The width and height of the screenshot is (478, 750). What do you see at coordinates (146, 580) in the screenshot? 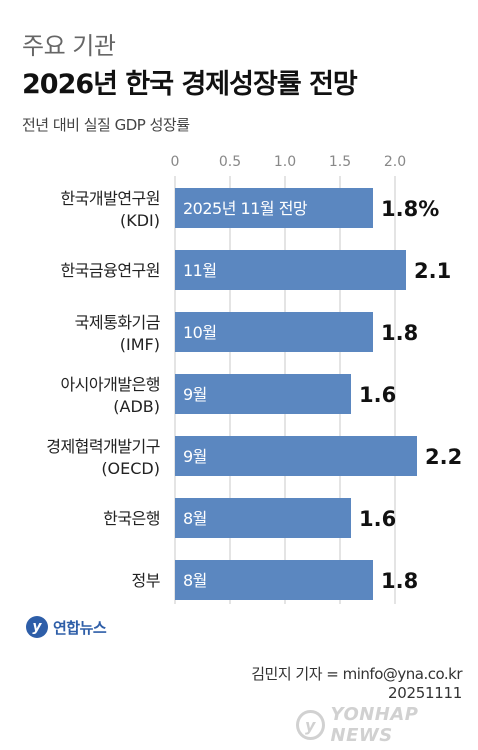
I see `category-label: 정부` at bounding box center [146, 580].